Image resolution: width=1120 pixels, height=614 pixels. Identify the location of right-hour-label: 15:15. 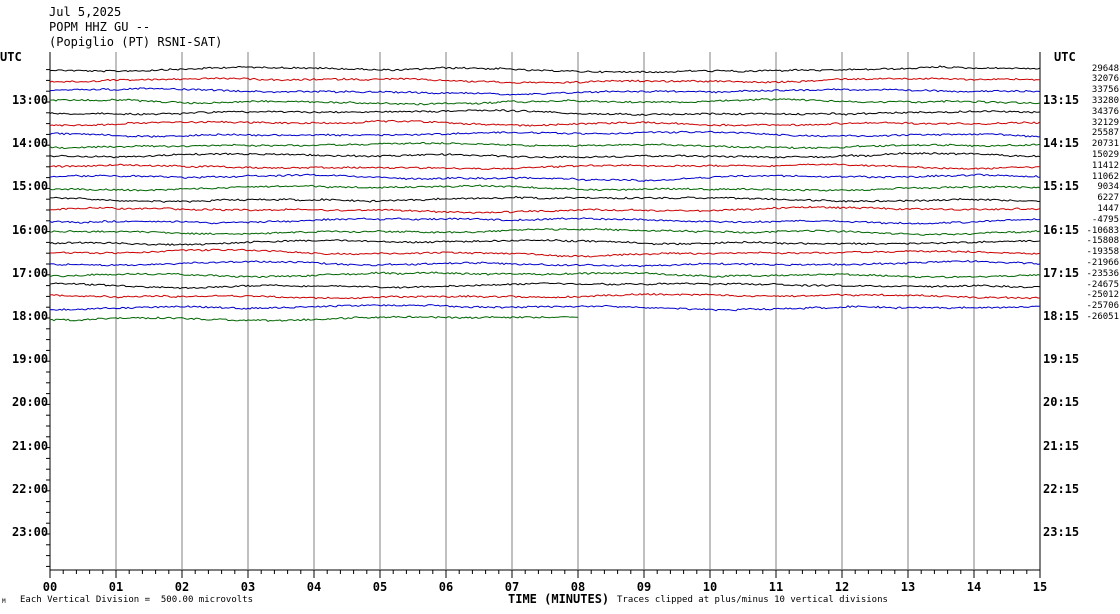
(1061, 186).